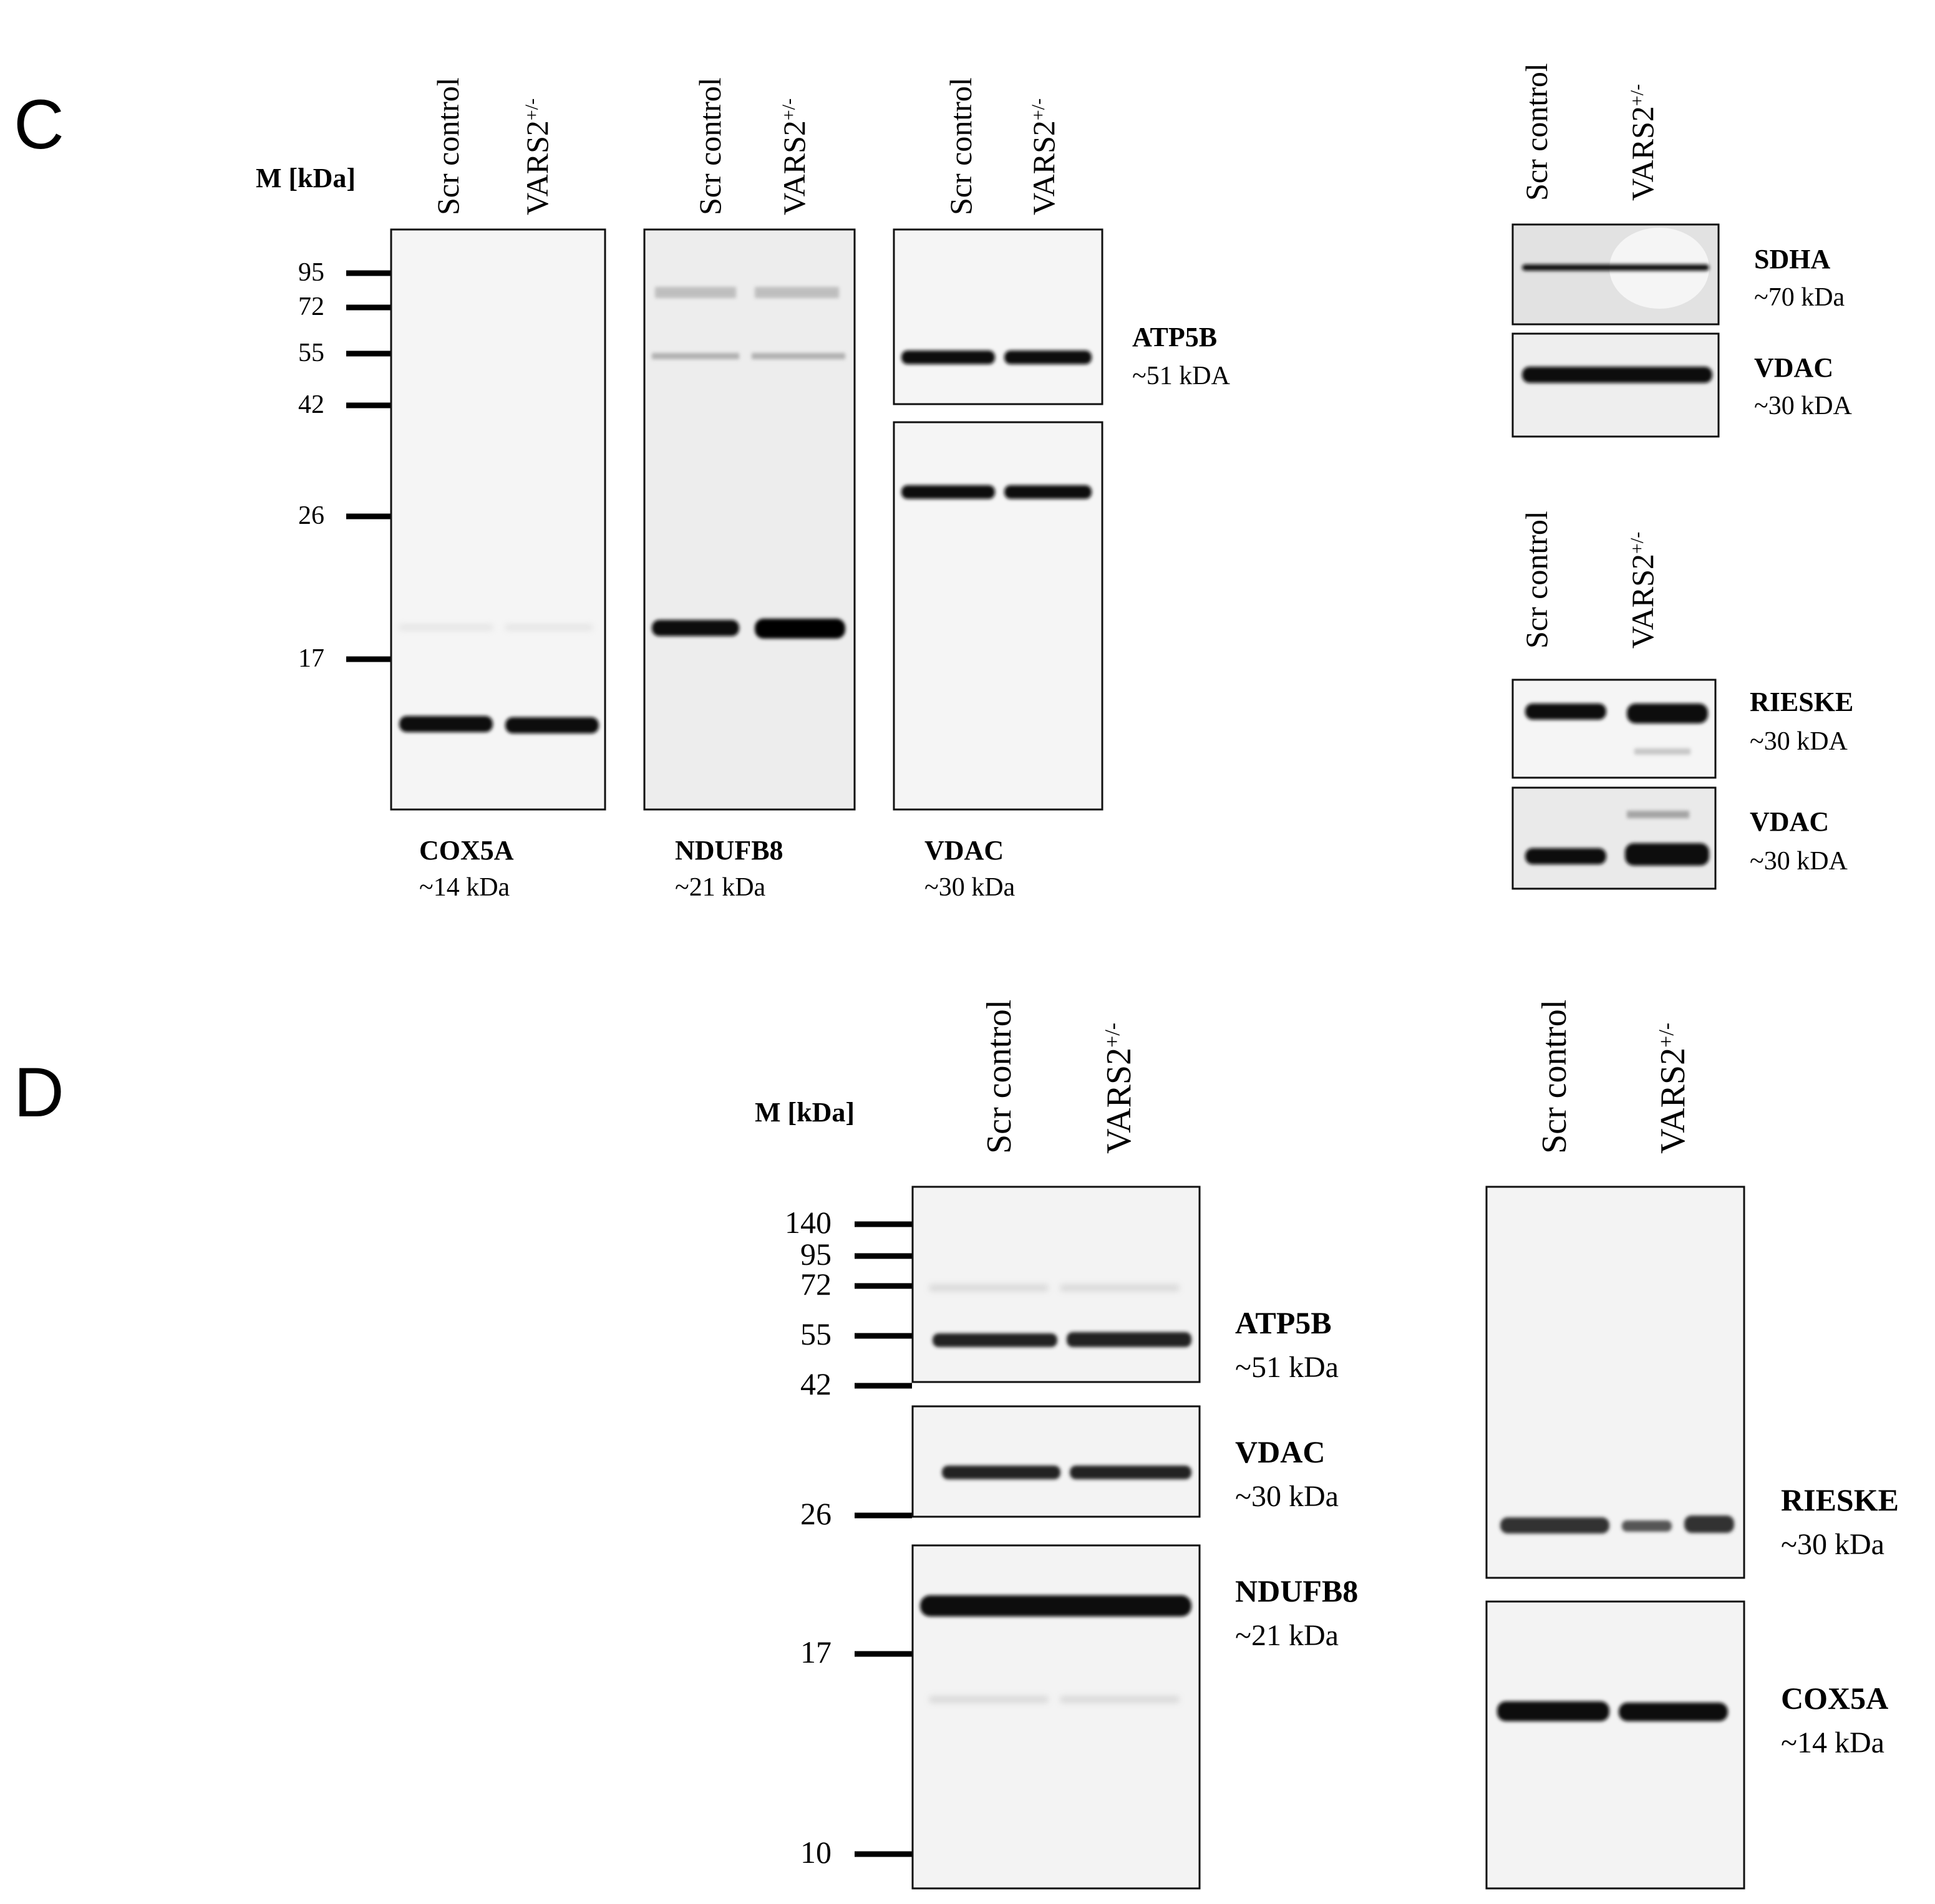 The height and width of the screenshot is (1904, 1935). What do you see at coordinates (1296, 1591) in the screenshot?
I see `blot-d-ndufb8-name: NDUFB8` at bounding box center [1296, 1591].